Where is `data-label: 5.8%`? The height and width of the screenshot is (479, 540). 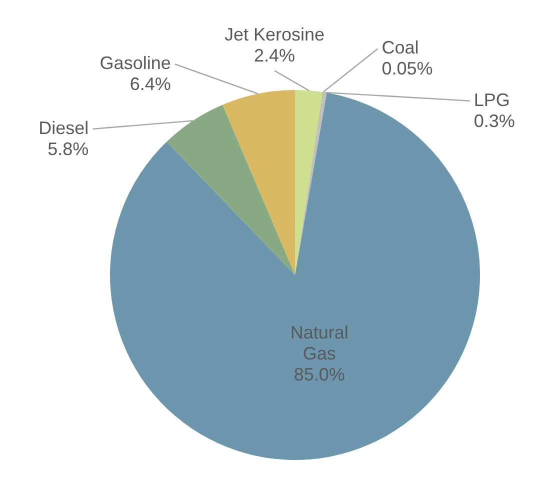
data-label: 5.8% is located at coordinates (68, 148).